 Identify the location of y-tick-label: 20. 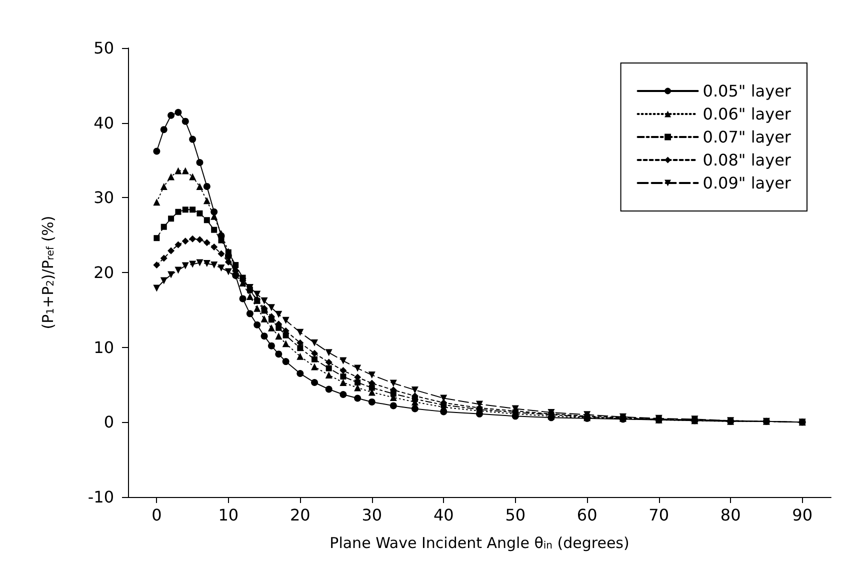
(104, 272).